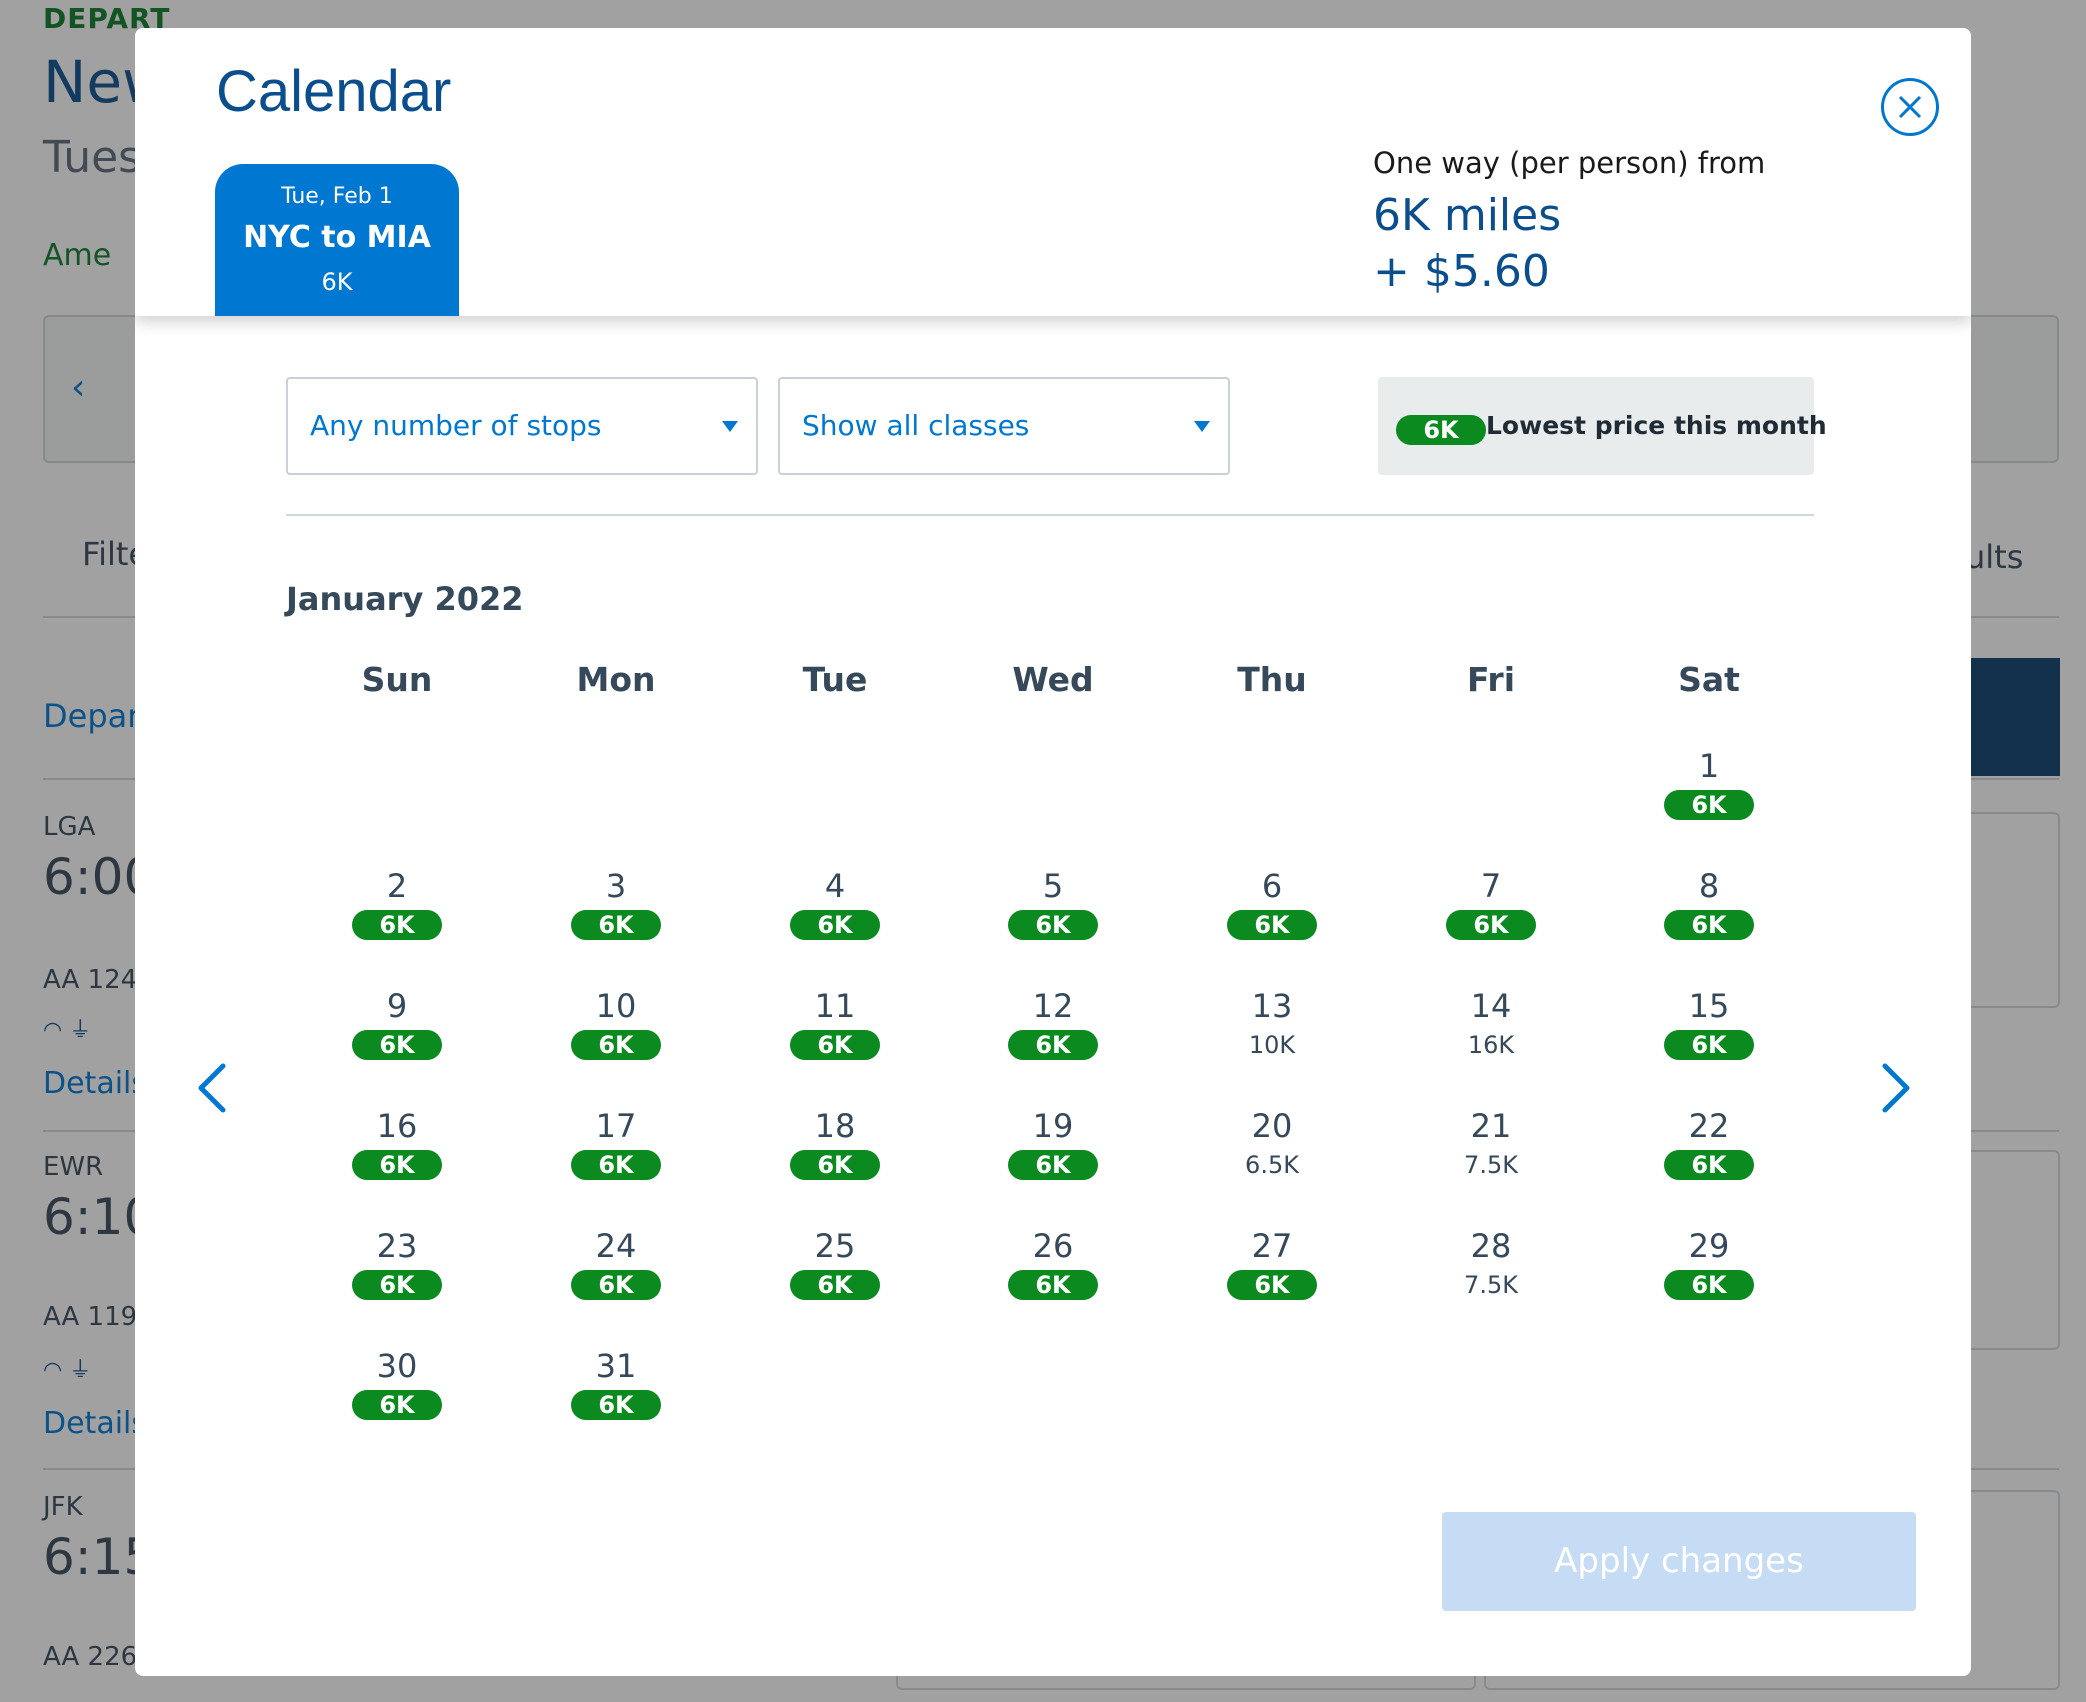  What do you see at coordinates (1679, 1561) in the screenshot?
I see `apply-changes-button: Apply changes` at bounding box center [1679, 1561].